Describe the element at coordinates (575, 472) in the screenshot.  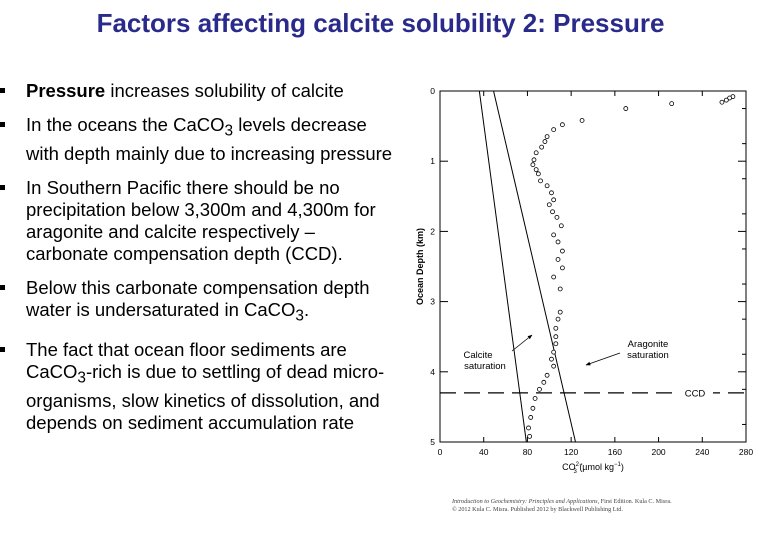
I see `x-axis-label-sub: 3` at that location.